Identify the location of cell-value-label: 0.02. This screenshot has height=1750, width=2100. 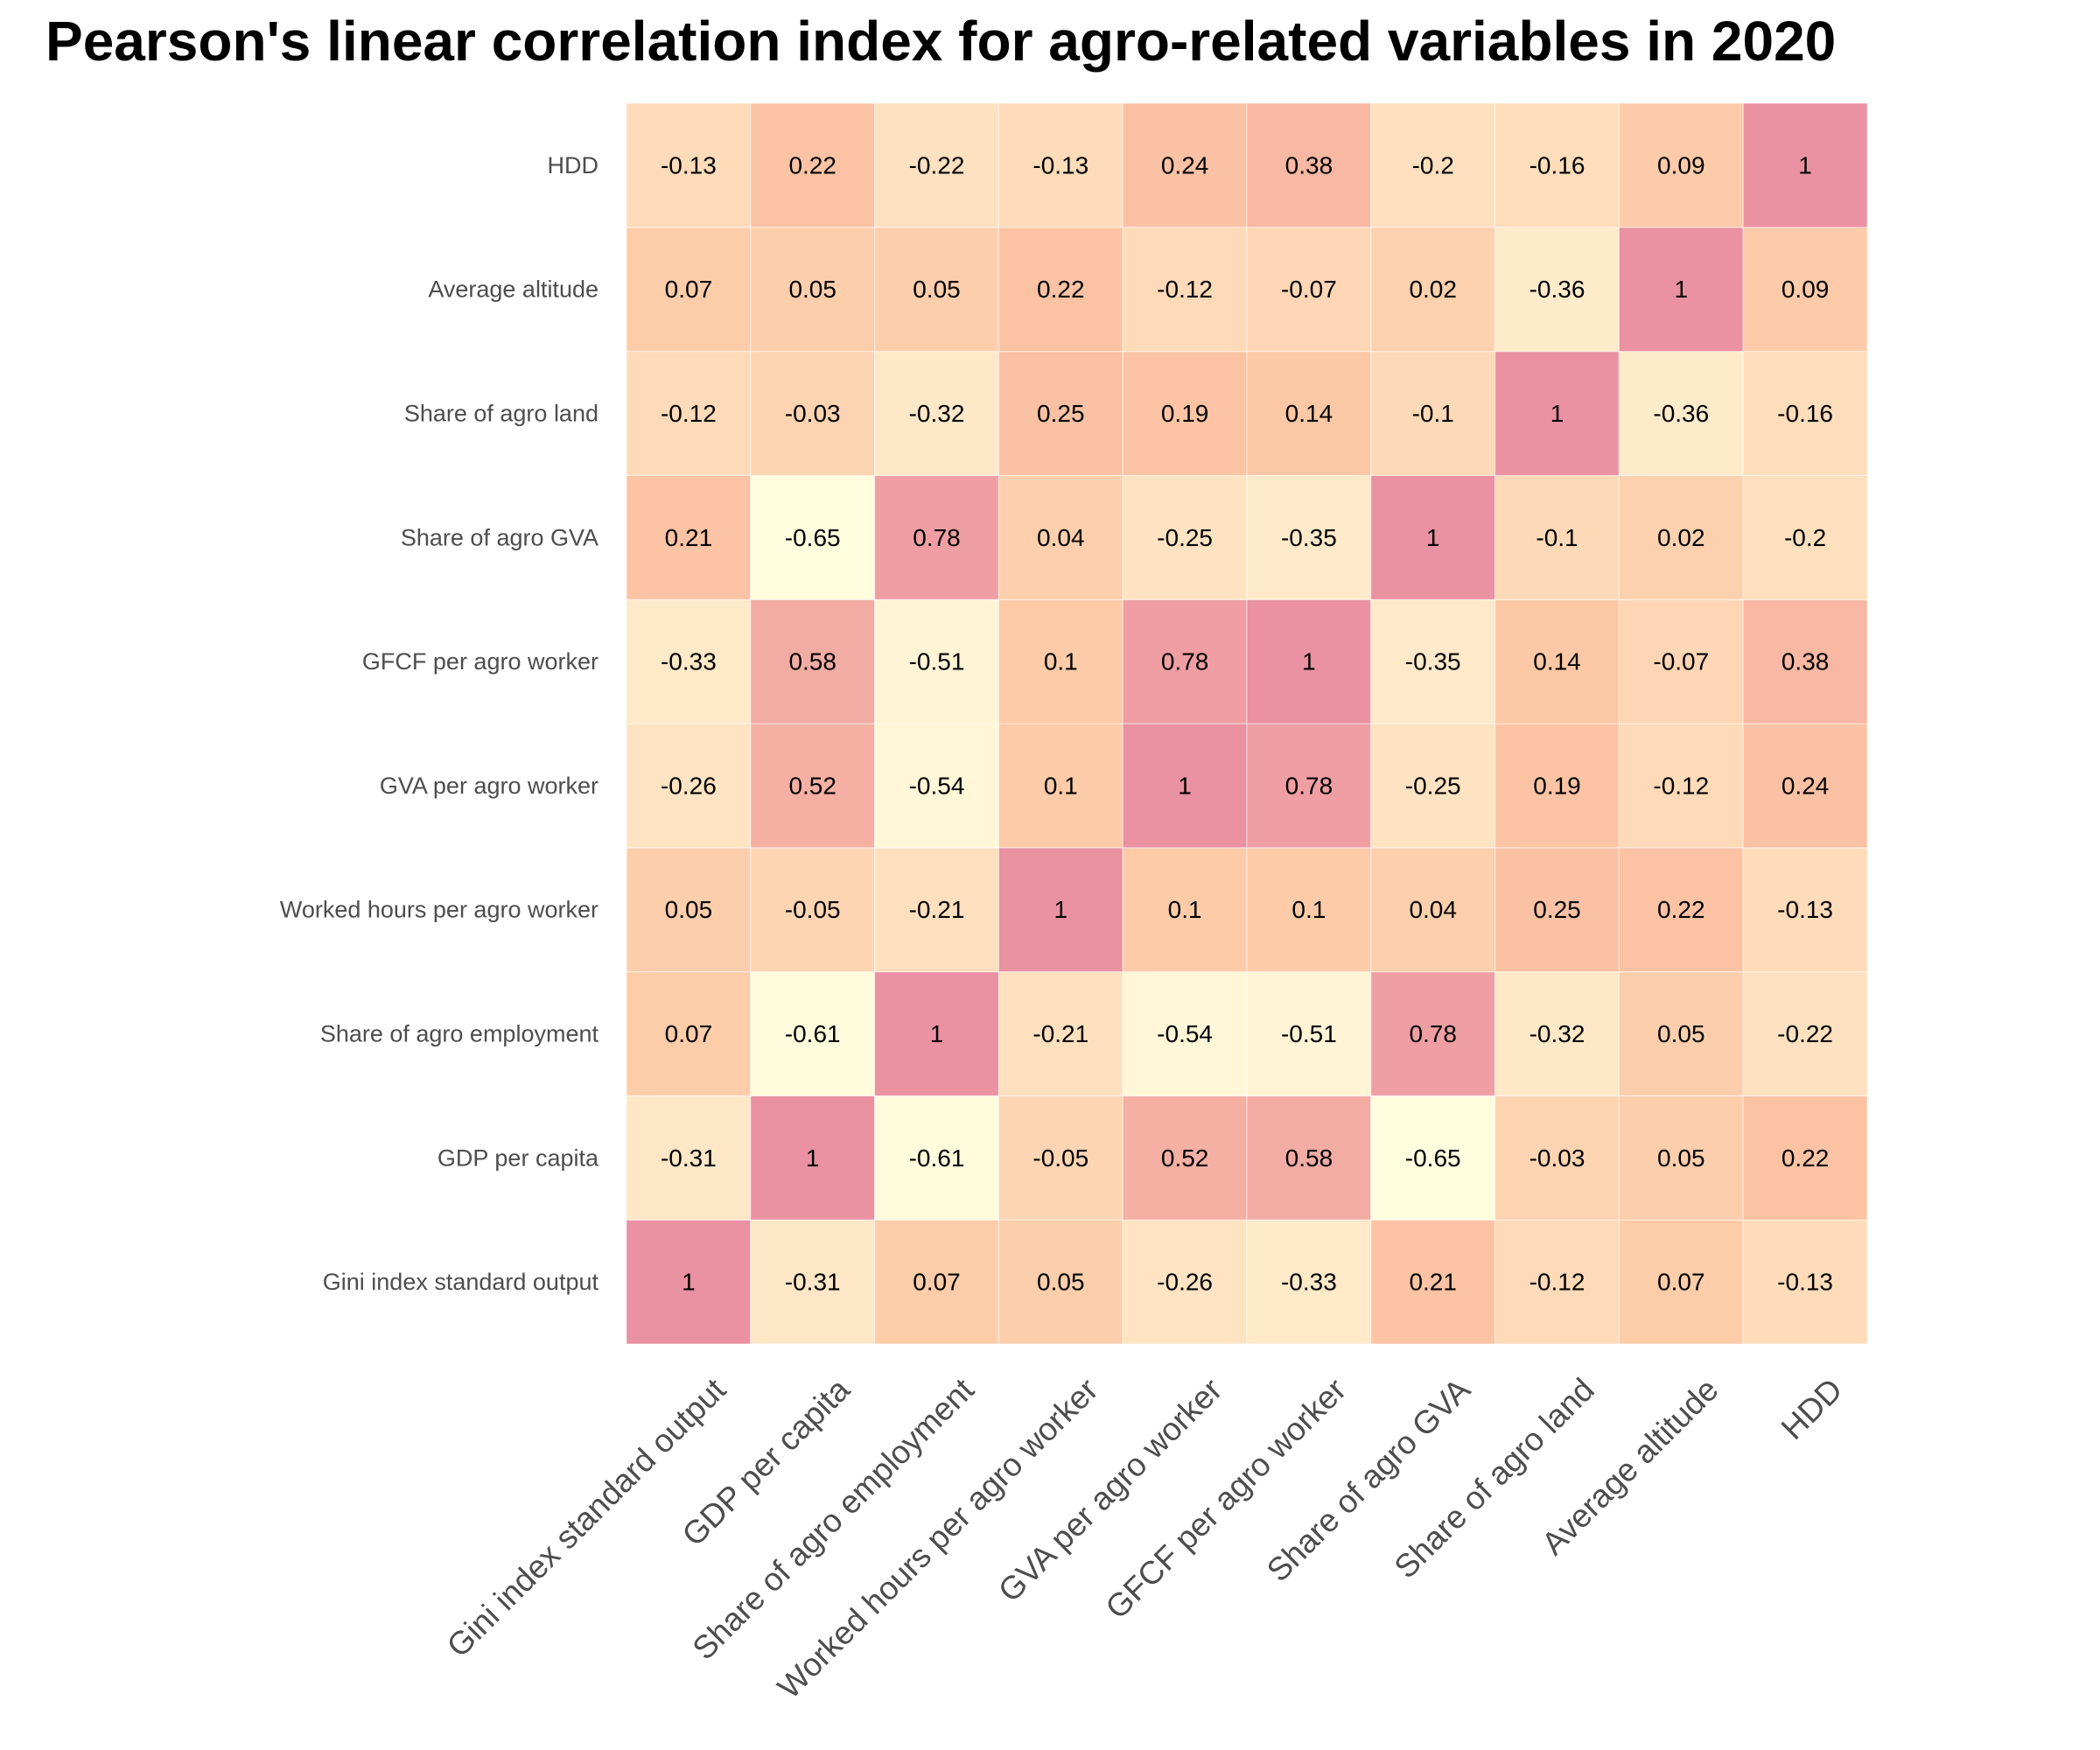
(1681, 537).